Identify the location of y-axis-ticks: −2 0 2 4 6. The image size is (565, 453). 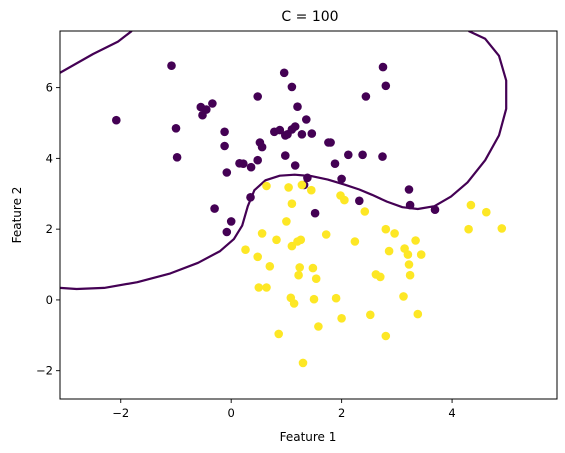
(48, 229).